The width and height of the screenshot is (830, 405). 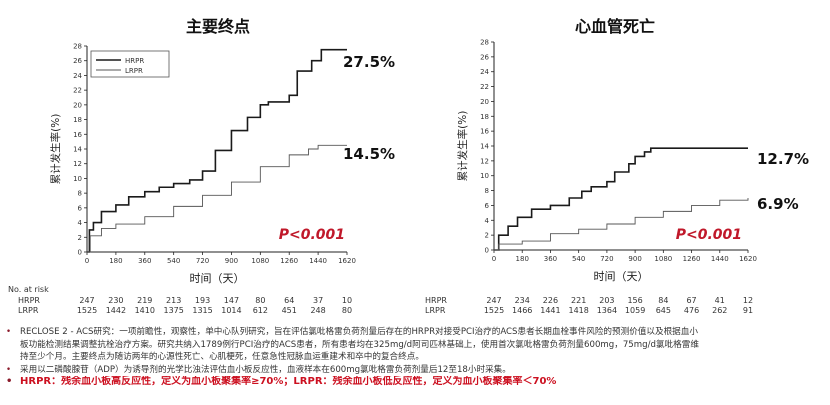 I want to click on risk-cell: 37, so click(x=318, y=300).